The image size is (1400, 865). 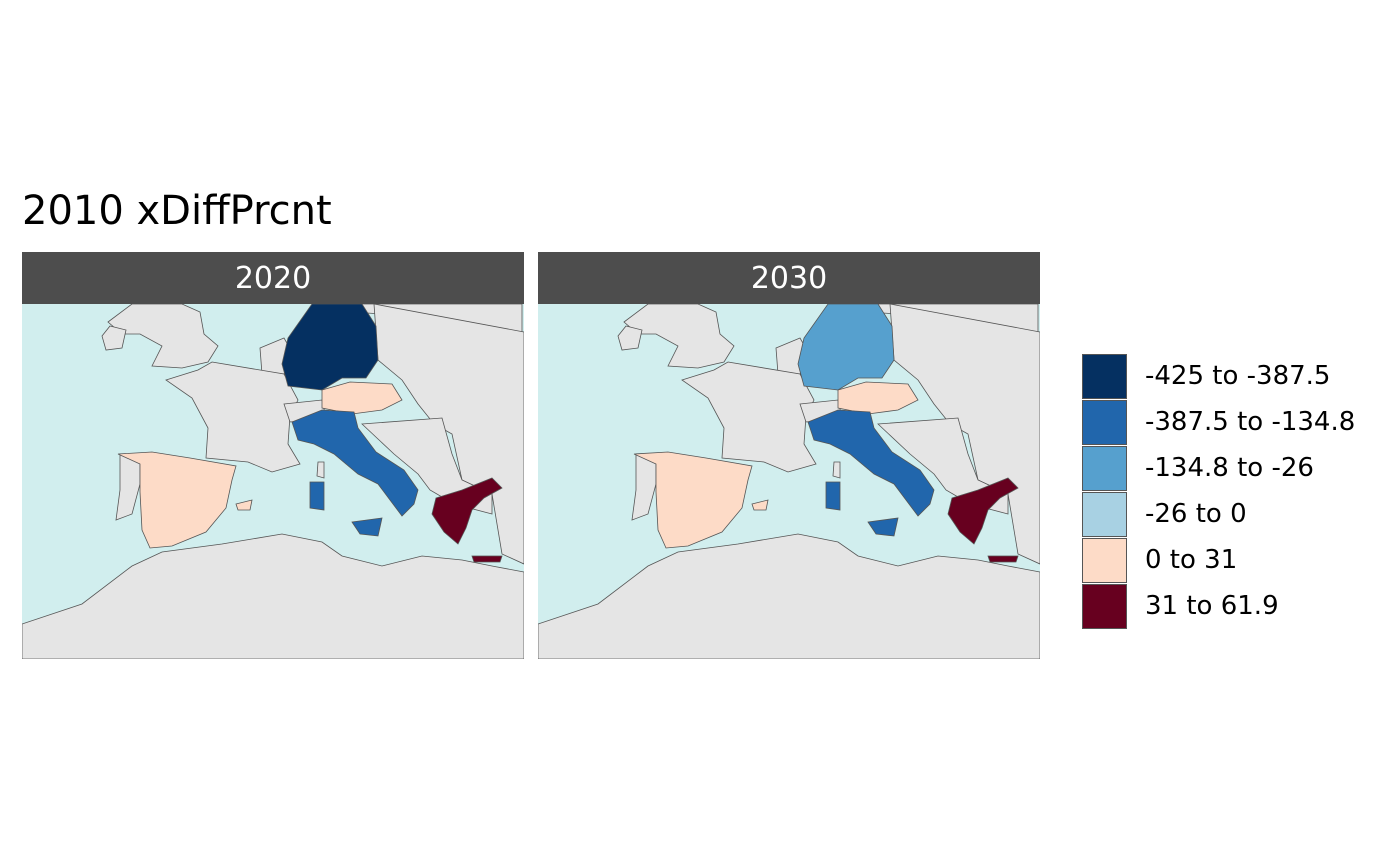 I want to click on legend-label: 0 to 31, so click(x=1191, y=560).